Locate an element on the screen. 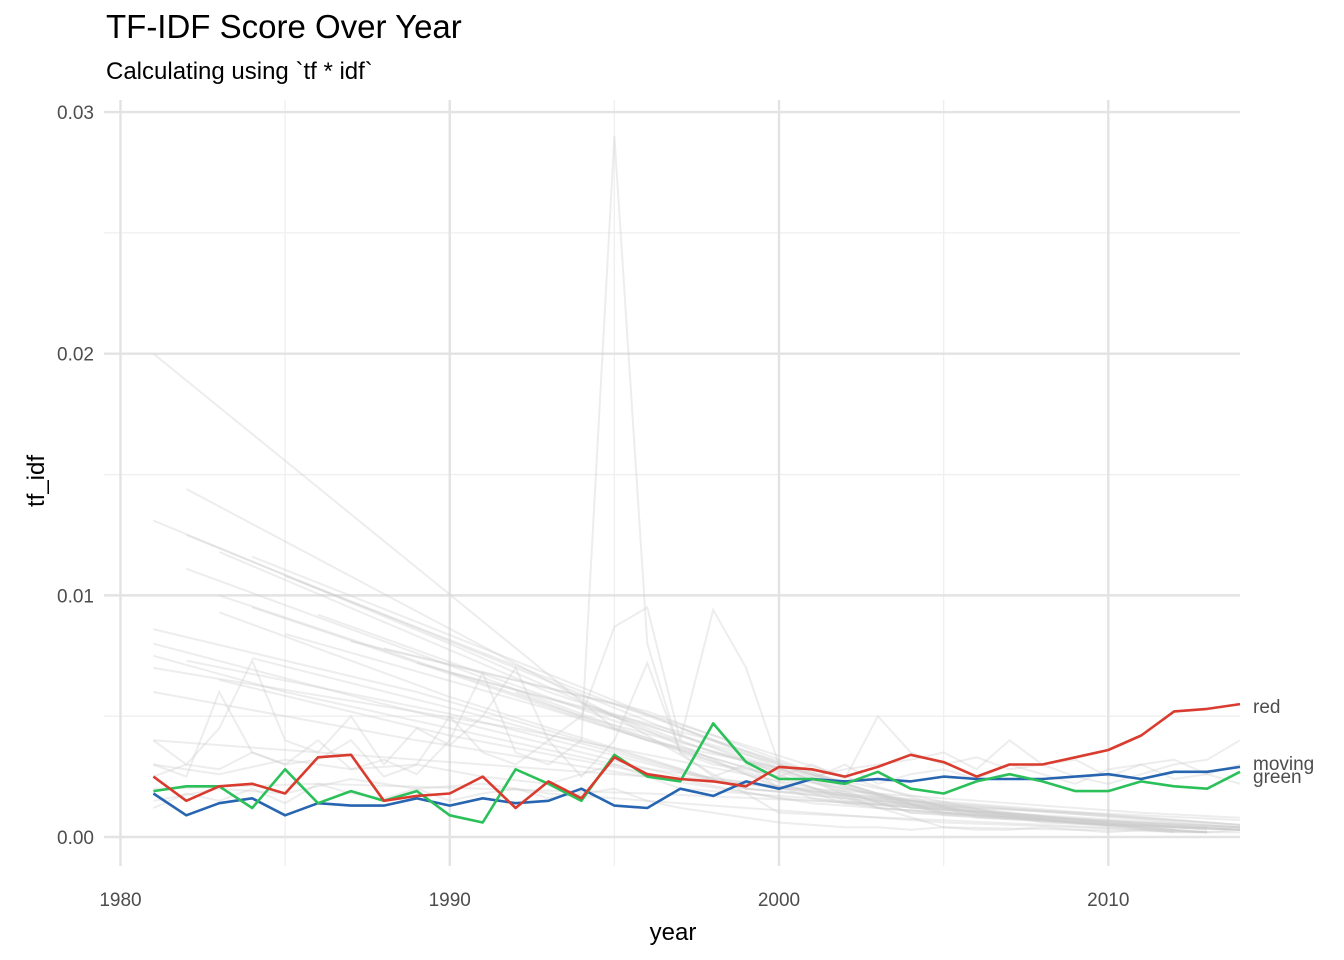 The image size is (1344, 960). x-axis-ticks: 1980 1990 2000 2010 is located at coordinates (614, 900).